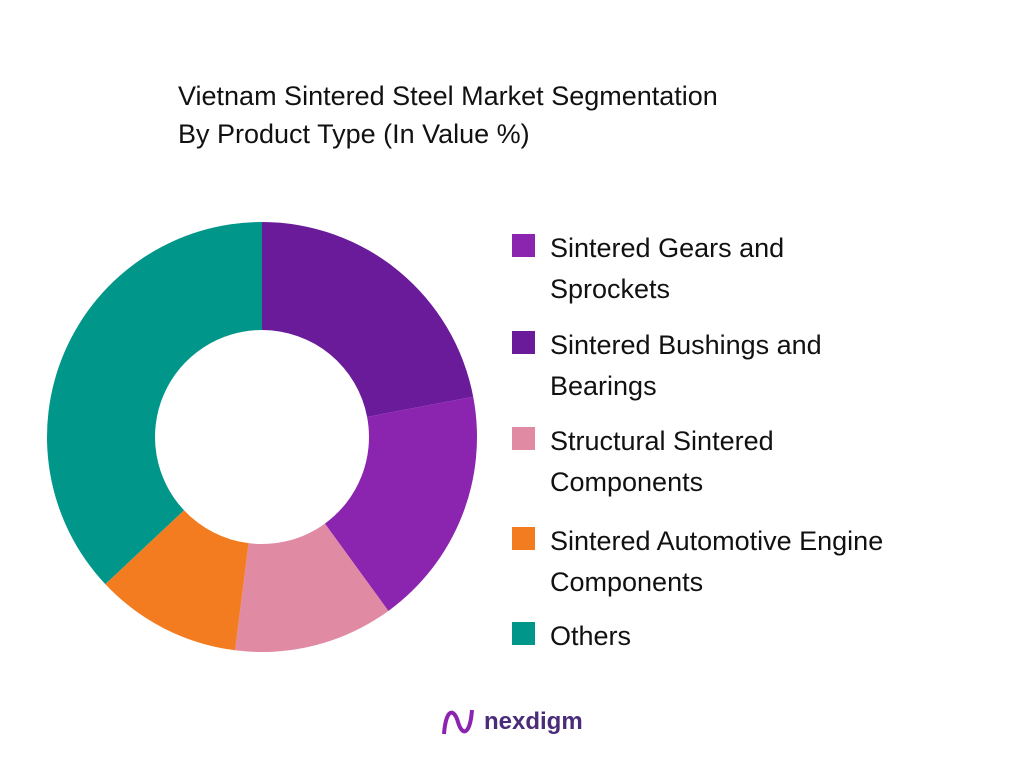  I want to click on brand: nexdigm, so click(511, 722).